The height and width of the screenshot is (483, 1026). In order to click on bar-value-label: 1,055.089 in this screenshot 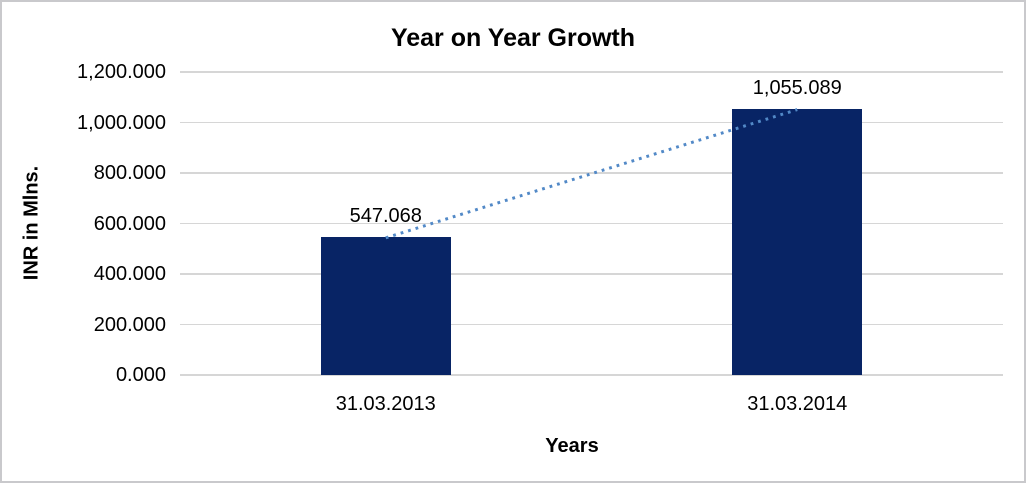, I will do `click(797, 88)`.